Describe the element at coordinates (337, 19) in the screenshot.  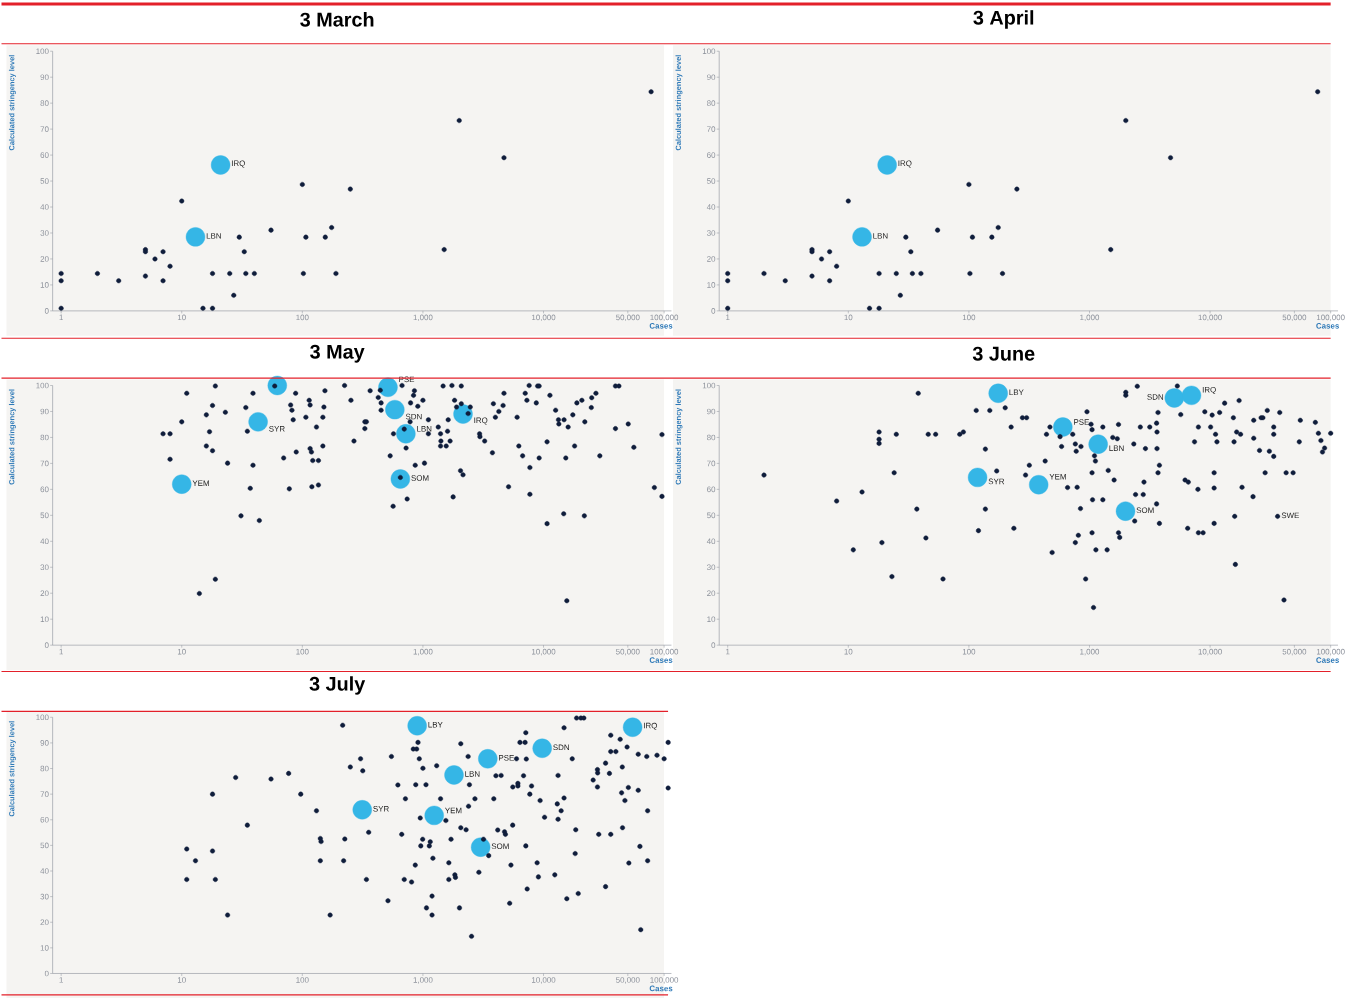
I see `chart-title: 3 March` at that location.